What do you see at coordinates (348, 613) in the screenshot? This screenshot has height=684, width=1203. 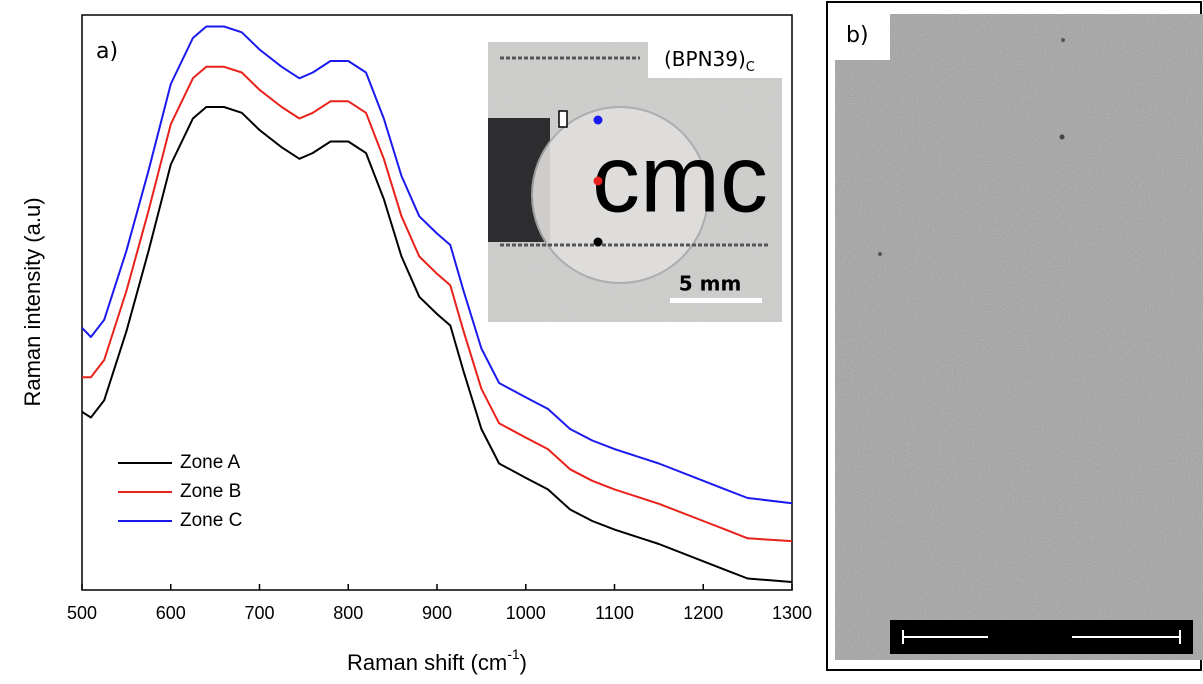 I see `x-tick-label: 800` at bounding box center [348, 613].